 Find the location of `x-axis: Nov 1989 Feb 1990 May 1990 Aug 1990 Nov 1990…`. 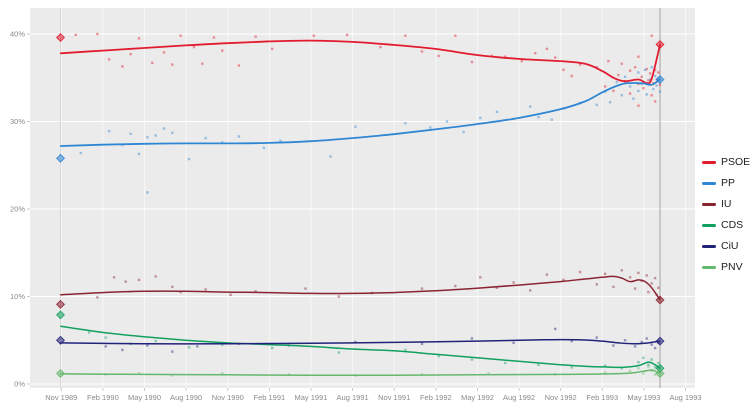

x-axis: Nov 1989 Feb 1990 May 1990 Aug 1990 Nov 1990… is located at coordinates (373, 395).